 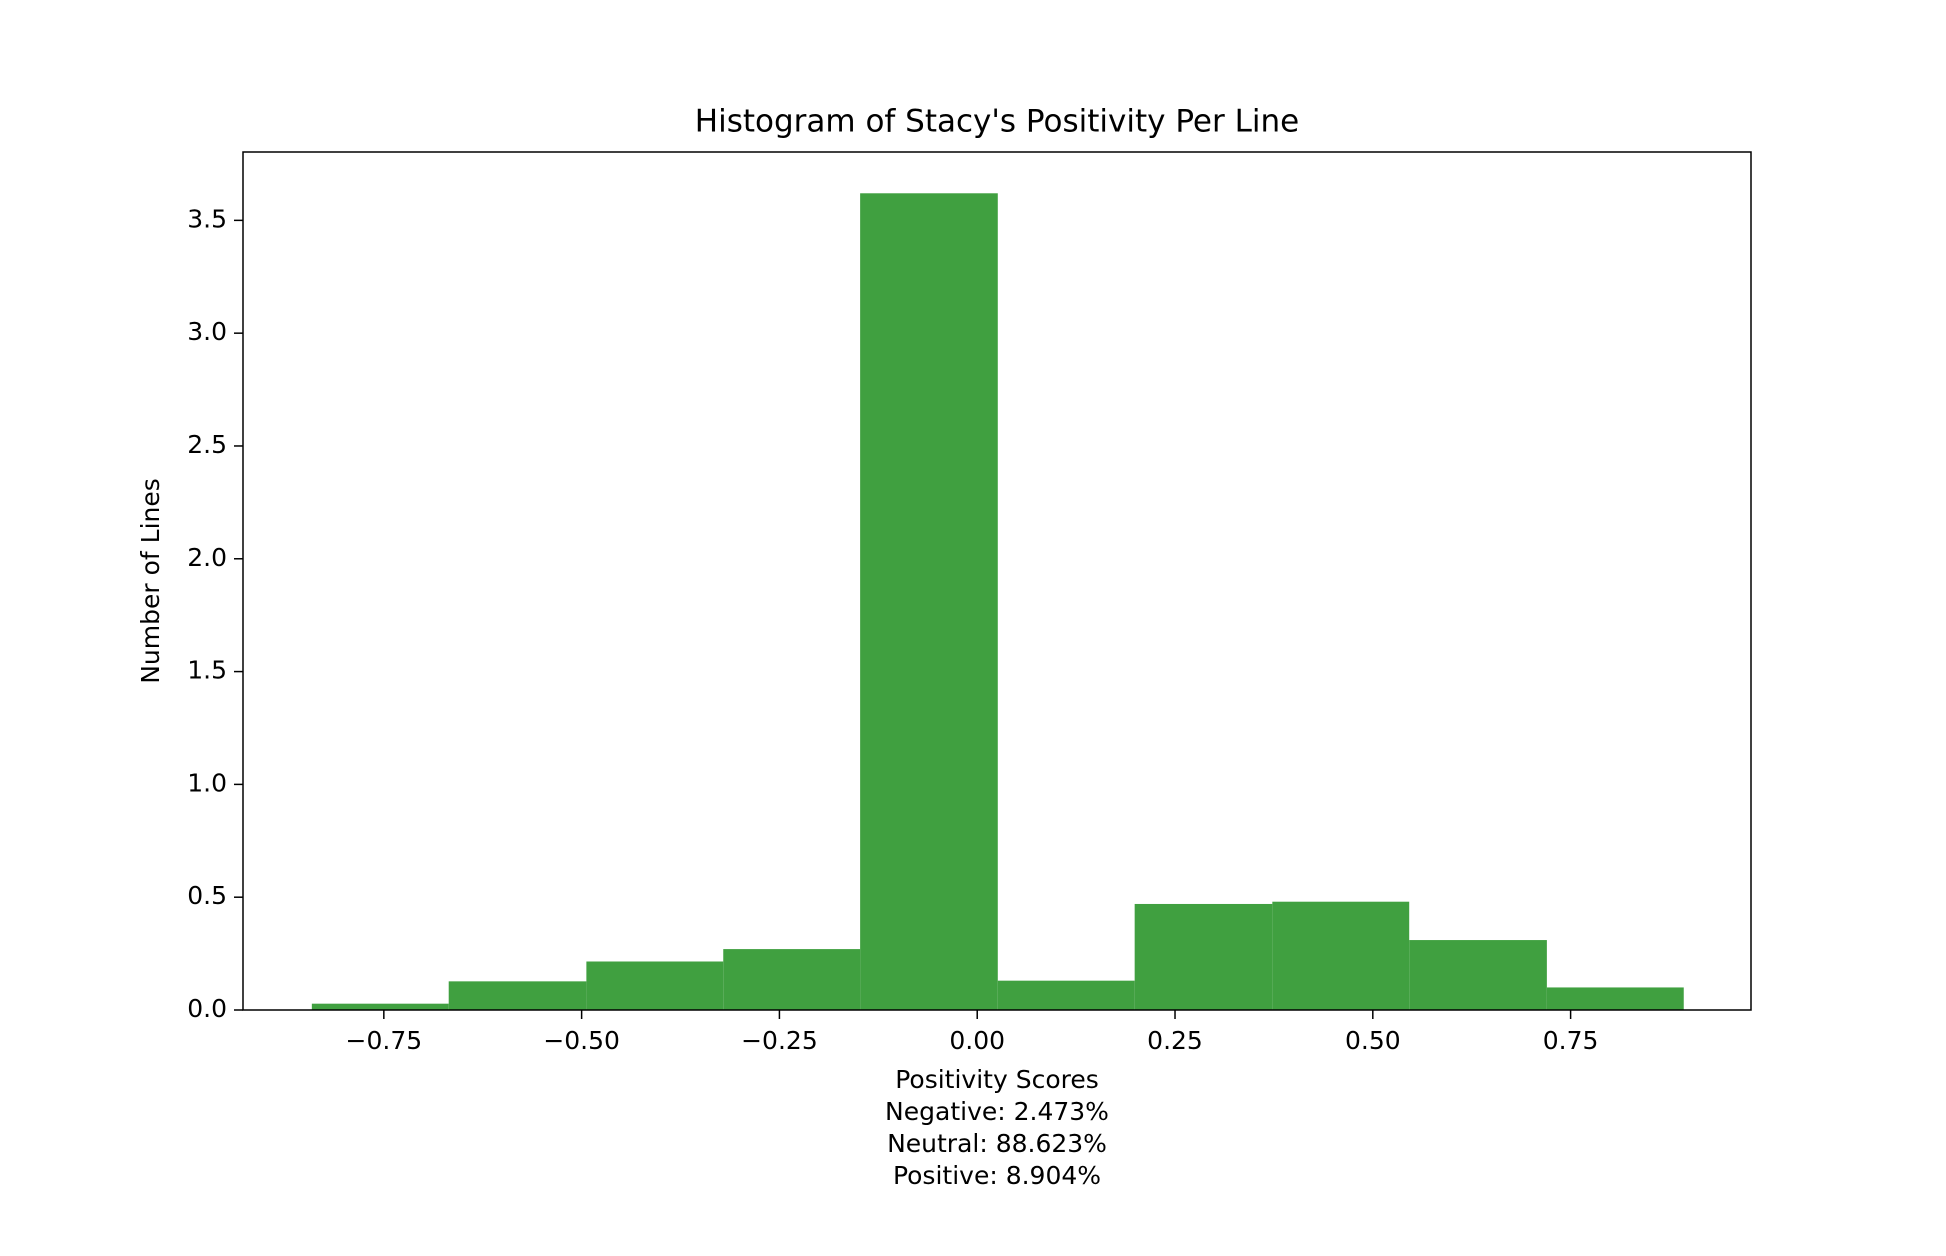 I want to click on y-tick-label: 2.5, so click(x=207, y=444).